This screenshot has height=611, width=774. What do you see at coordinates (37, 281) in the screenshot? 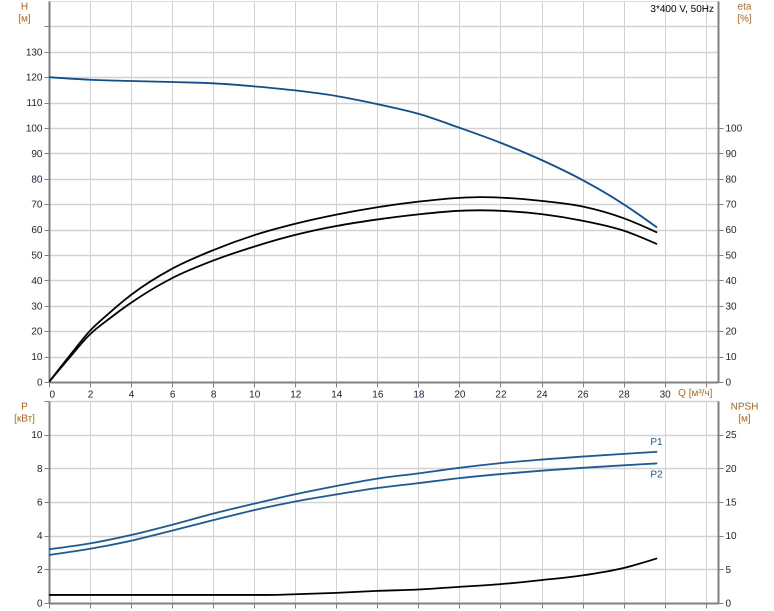
I see `y-tick-label: 40` at bounding box center [37, 281].